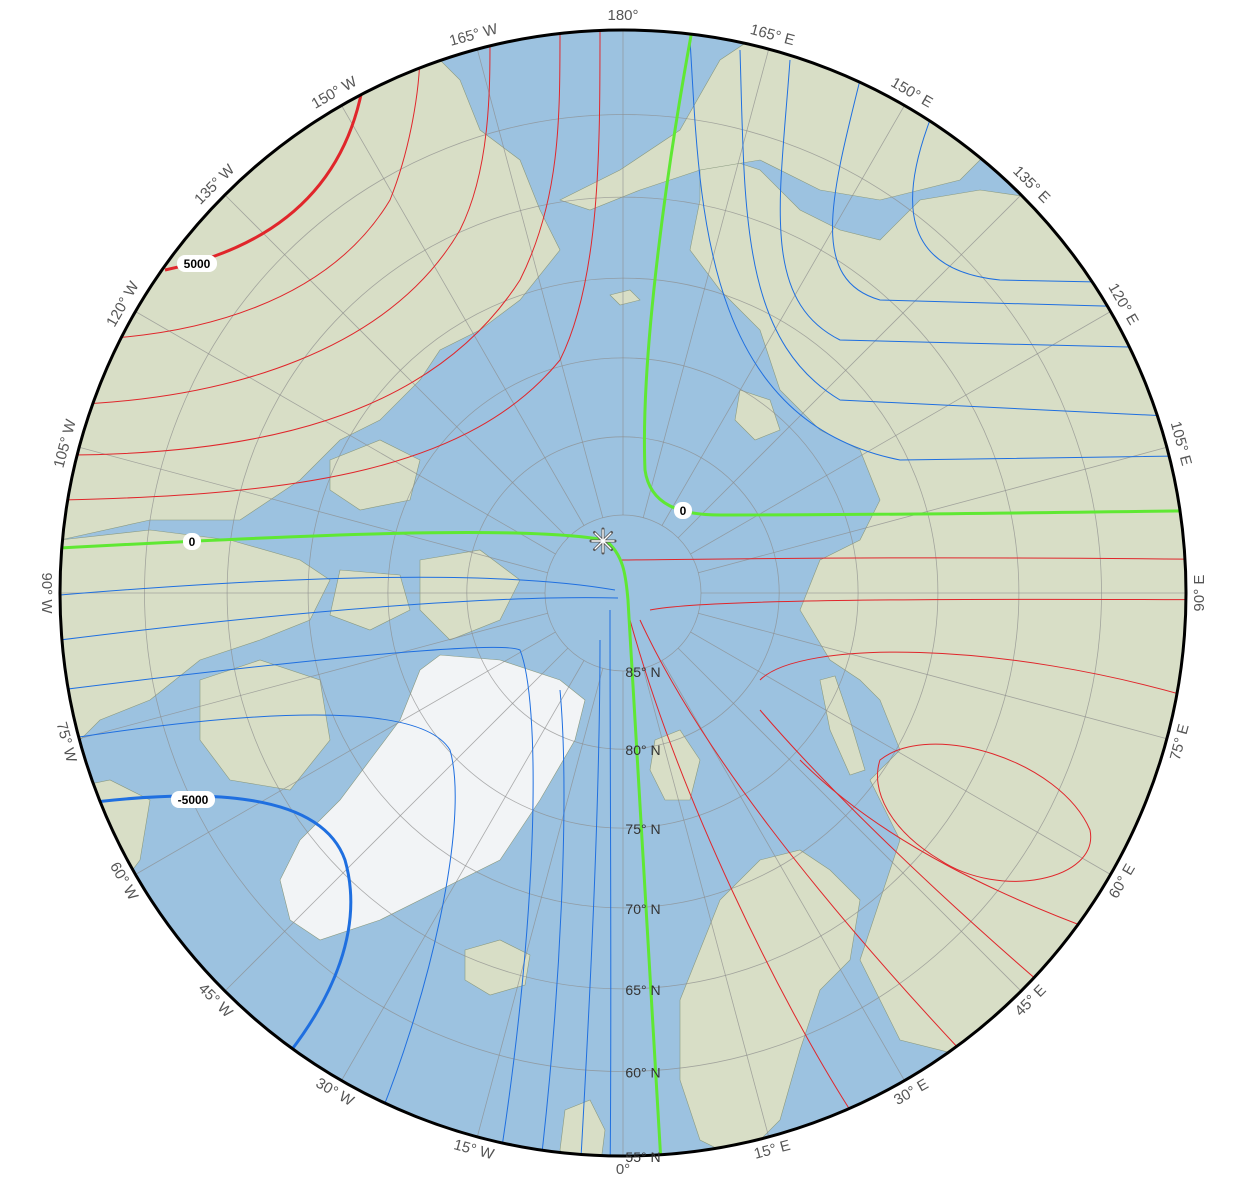 This screenshot has width=1248, height=1182. What do you see at coordinates (842, 725) in the screenshot?
I see `land-novaya-zemlya` at bounding box center [842, 725].